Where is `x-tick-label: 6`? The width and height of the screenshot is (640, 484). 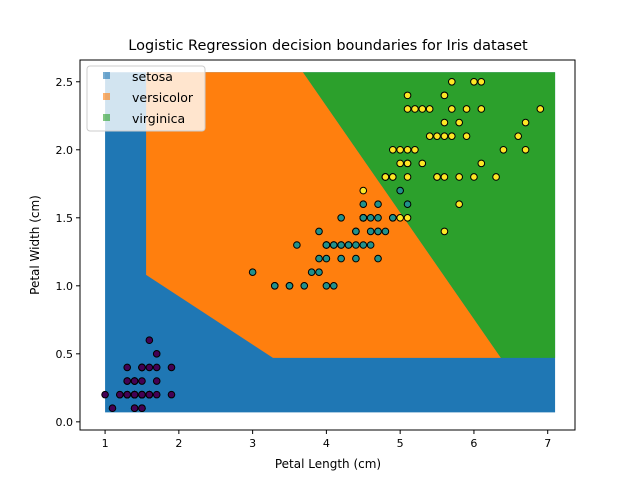 x-tick-label: 6 is located at coordinates (473, 443).